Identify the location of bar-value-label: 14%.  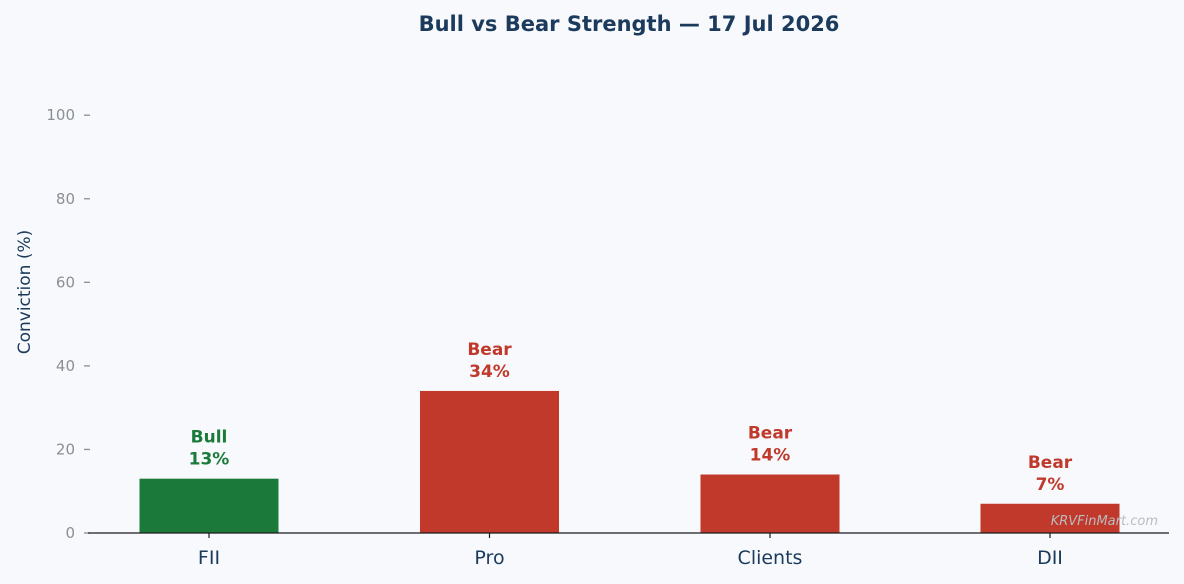
(770, 456).